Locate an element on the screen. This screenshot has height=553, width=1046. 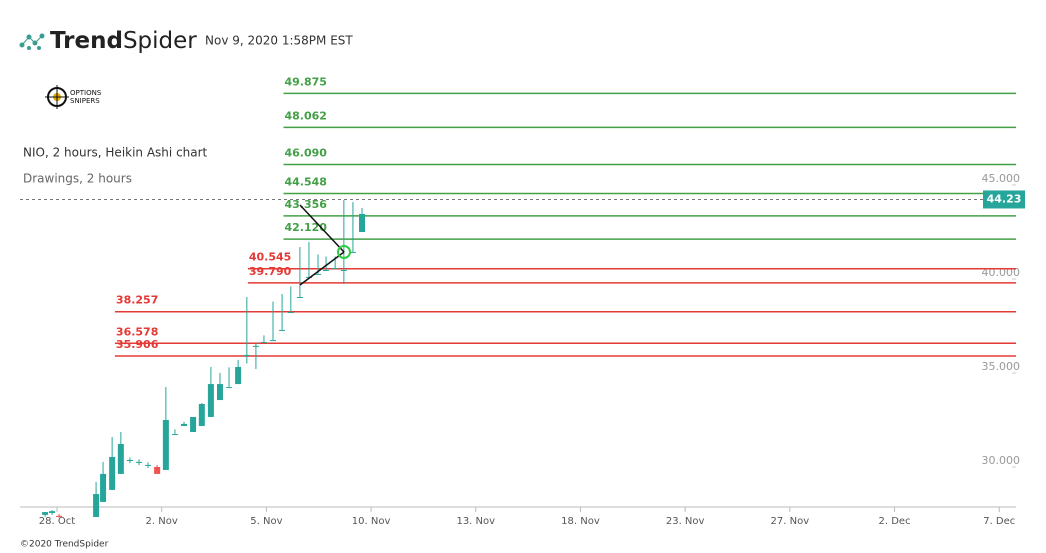
brand: TrendSpider is located at coordinates (123, 41).